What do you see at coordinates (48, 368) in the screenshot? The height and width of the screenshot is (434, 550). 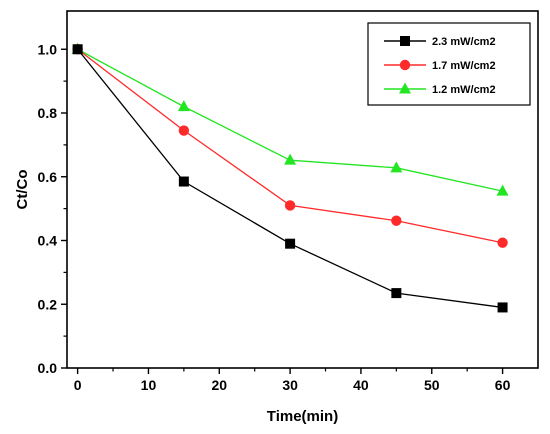 I see `y-tick-label: 0.0` at bounding box center [48, 368].